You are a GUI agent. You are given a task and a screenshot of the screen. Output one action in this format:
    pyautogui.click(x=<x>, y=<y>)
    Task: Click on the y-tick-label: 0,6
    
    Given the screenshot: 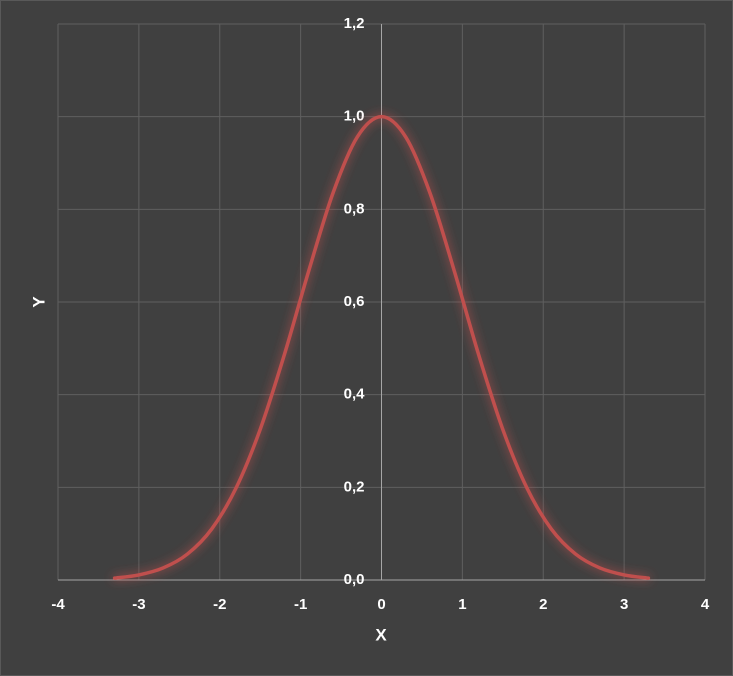 What is the action you would take?
    pyautogui.click(x=354, y=301)
    